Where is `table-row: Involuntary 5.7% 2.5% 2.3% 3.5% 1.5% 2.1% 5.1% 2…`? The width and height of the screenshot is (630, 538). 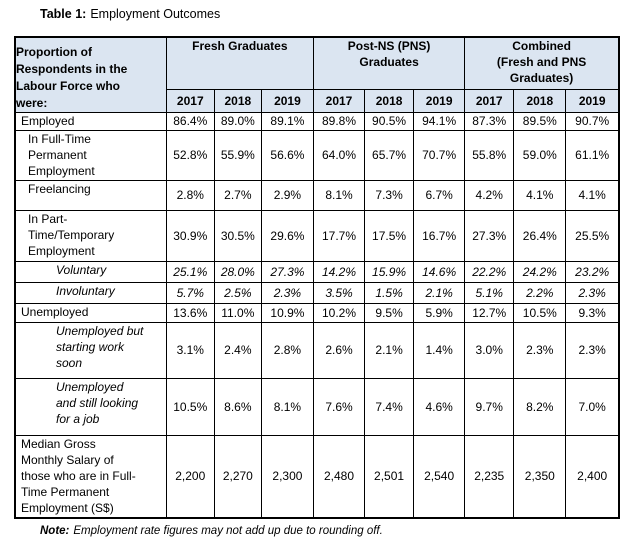 table-row: Involuntary 5.7% 2.5% 2.3% 3.5% 1.5% 2.1% 5.1% 2… is located at coordinates (317, 292).